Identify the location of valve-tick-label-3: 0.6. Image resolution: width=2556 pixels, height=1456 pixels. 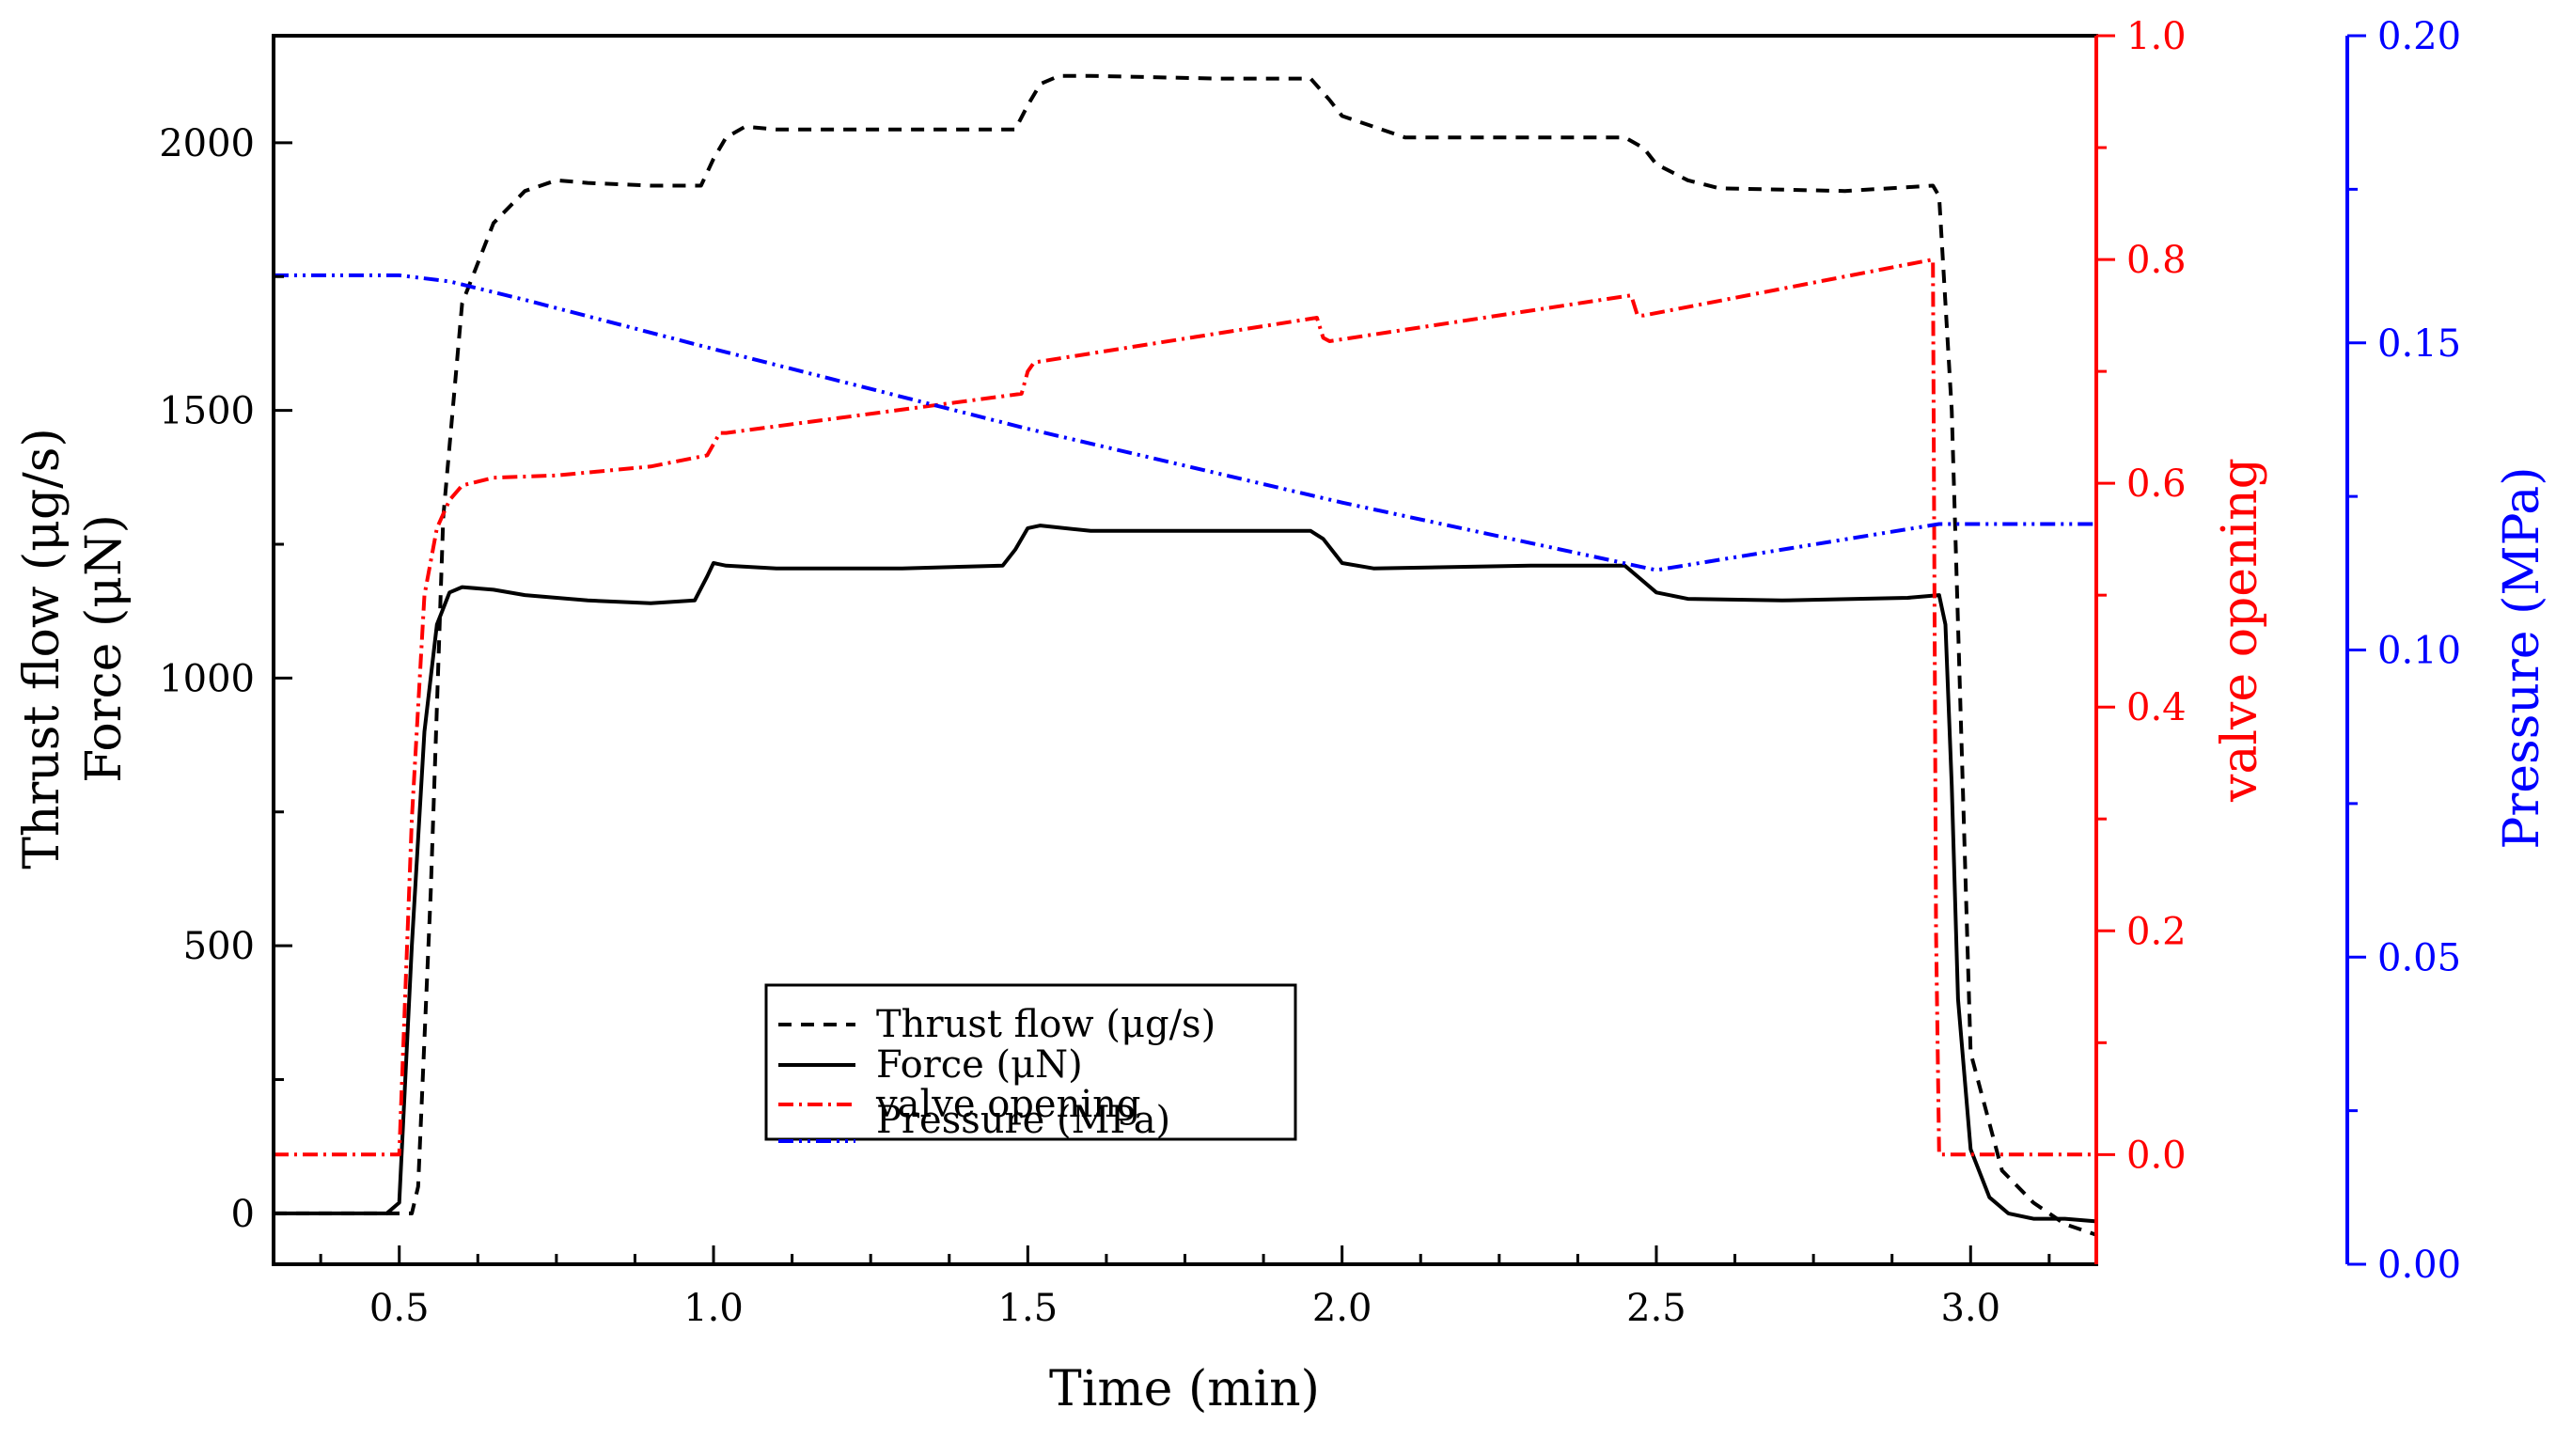
(2156, 484).